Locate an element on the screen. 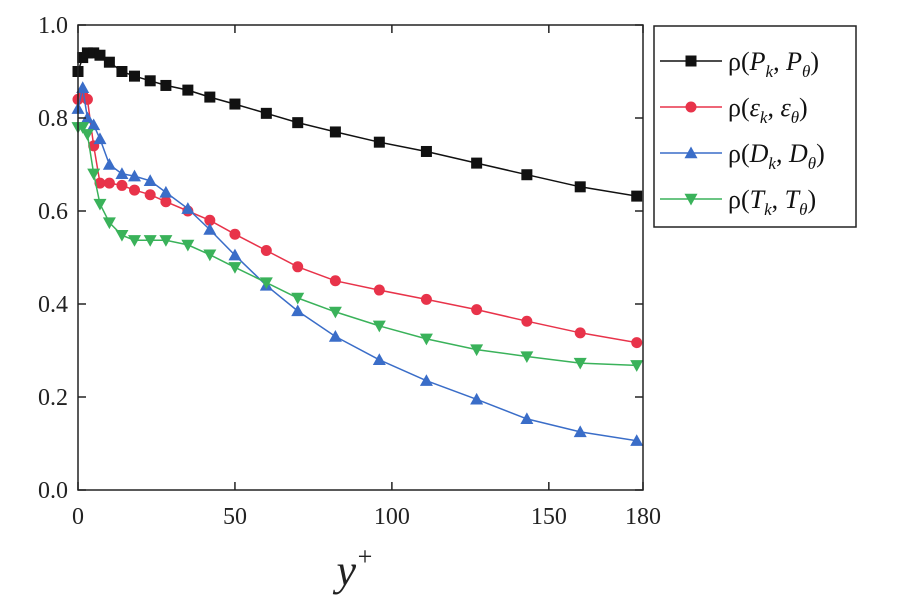 This screenshot has width=898, height=605. x-tick-label: 180 is located at coordinates (643, 517).